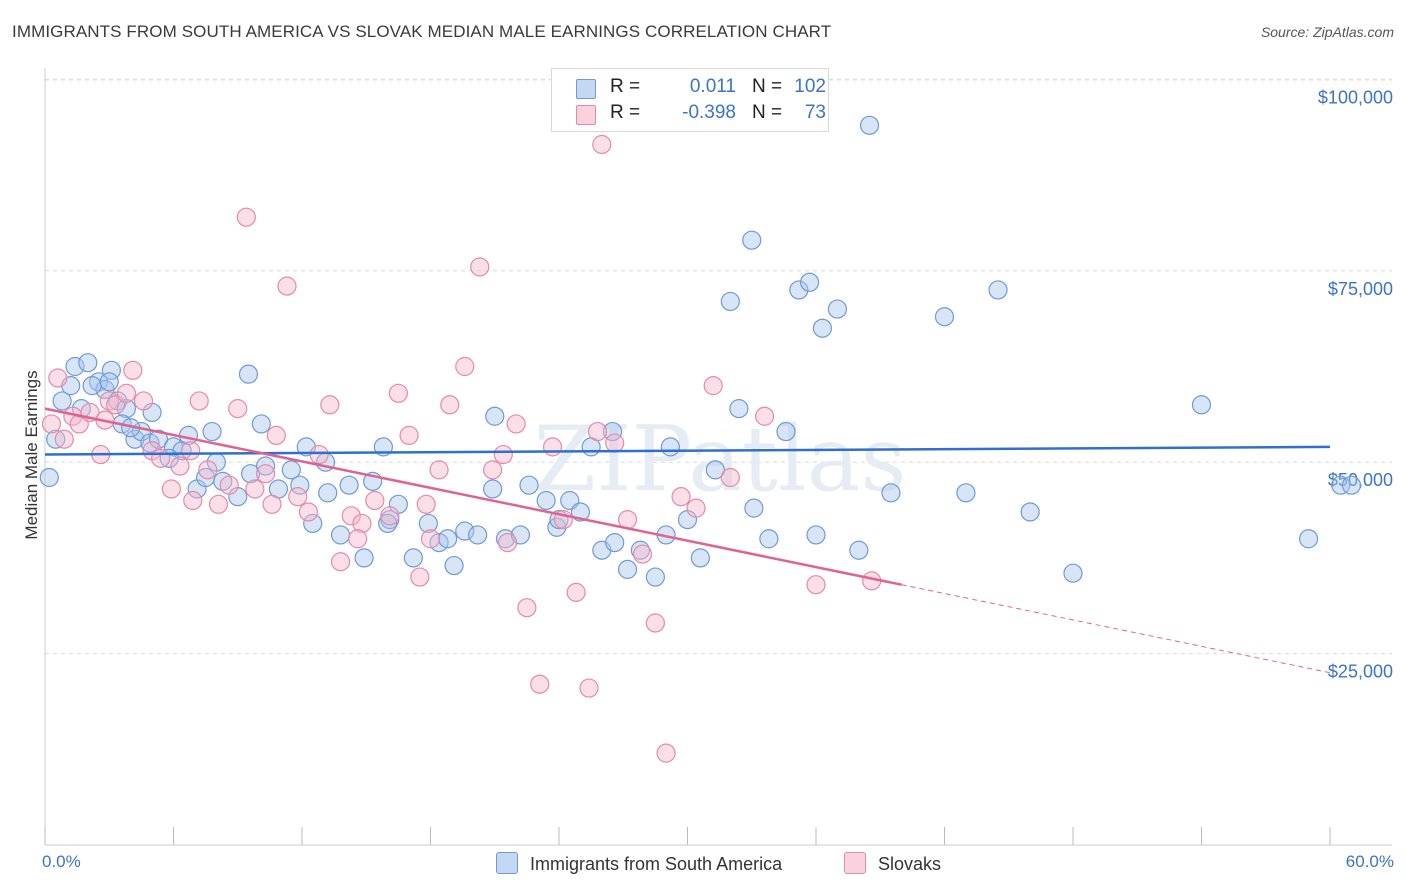  What do you see at coordinates (712, 86) in the screenshot?
I see `legend-r-value: 0.011` at bounding box center [712, 86].